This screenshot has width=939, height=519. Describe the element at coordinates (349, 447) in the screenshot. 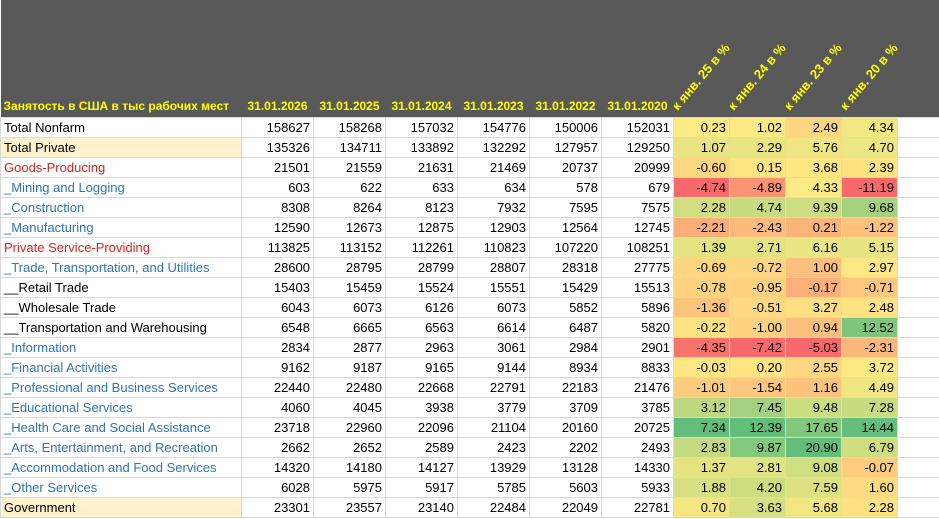

I see `value-cell: 2652` at that location.